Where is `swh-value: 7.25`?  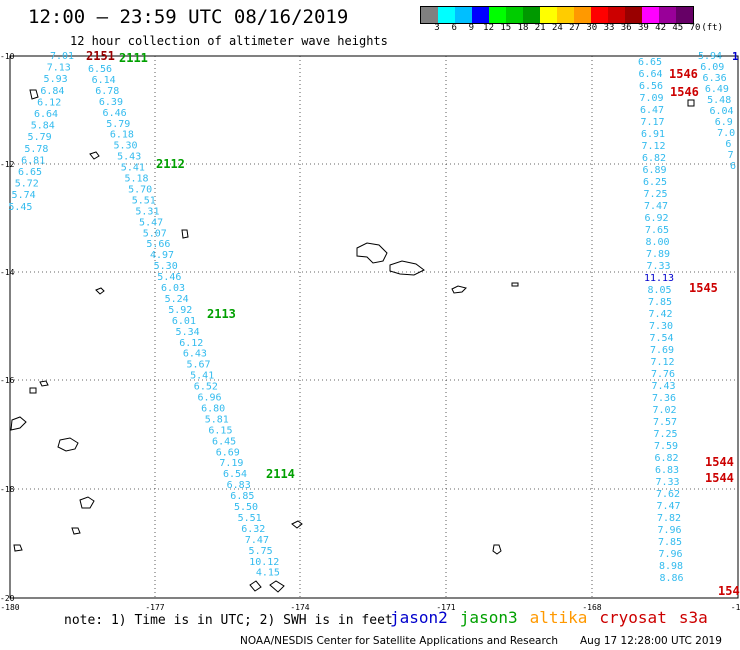
swh-value: 7.25 is located at coordinates (655, 194).